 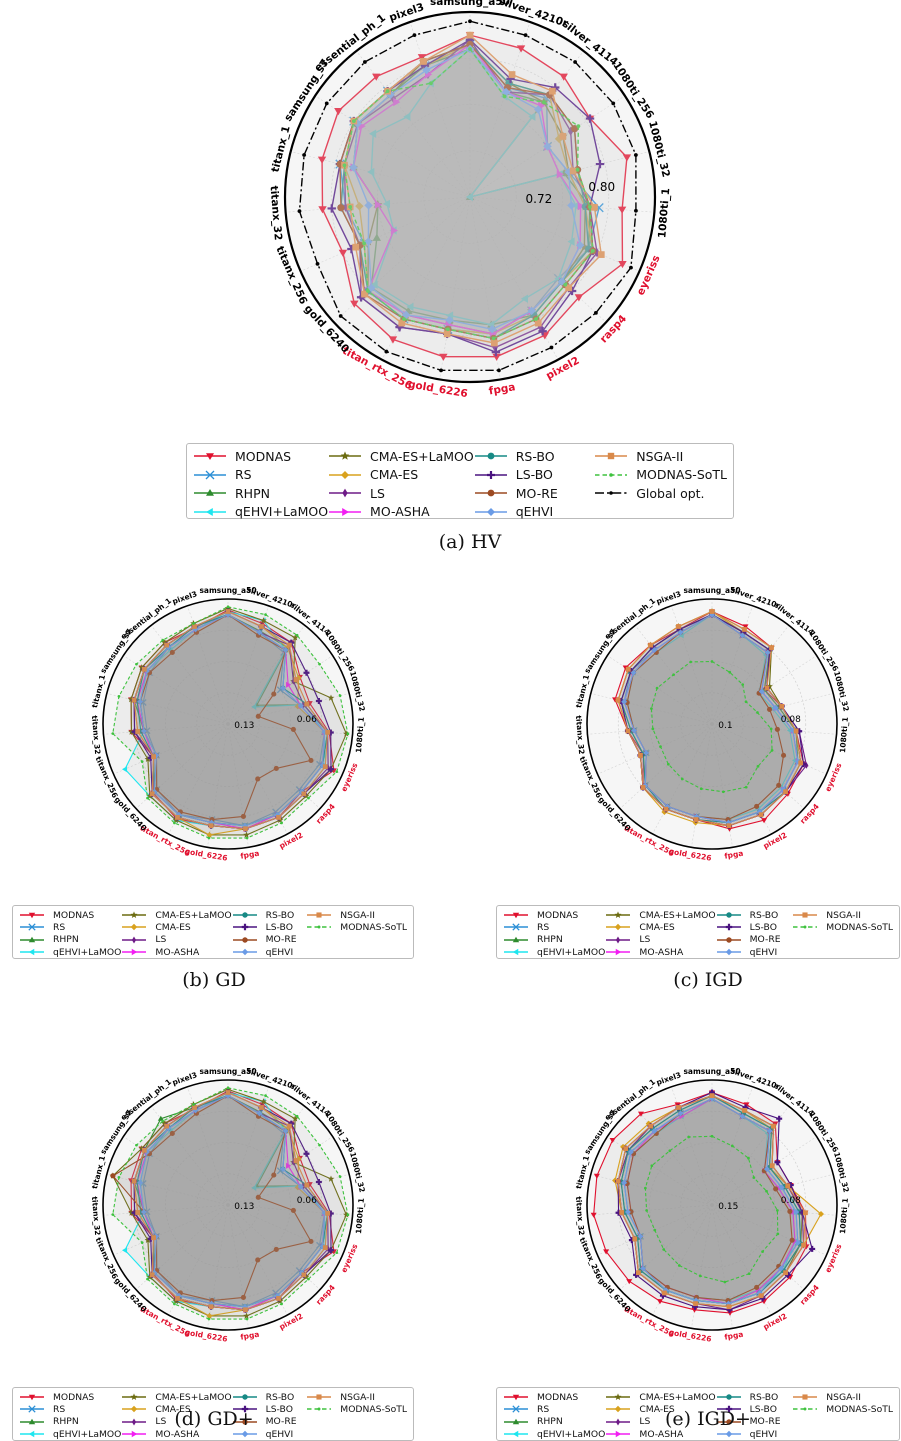 What do you see at coordinates (70, 1397) in the screenshot?
I see `legend-item: MODNAS` at bounding box center [70, 1397].